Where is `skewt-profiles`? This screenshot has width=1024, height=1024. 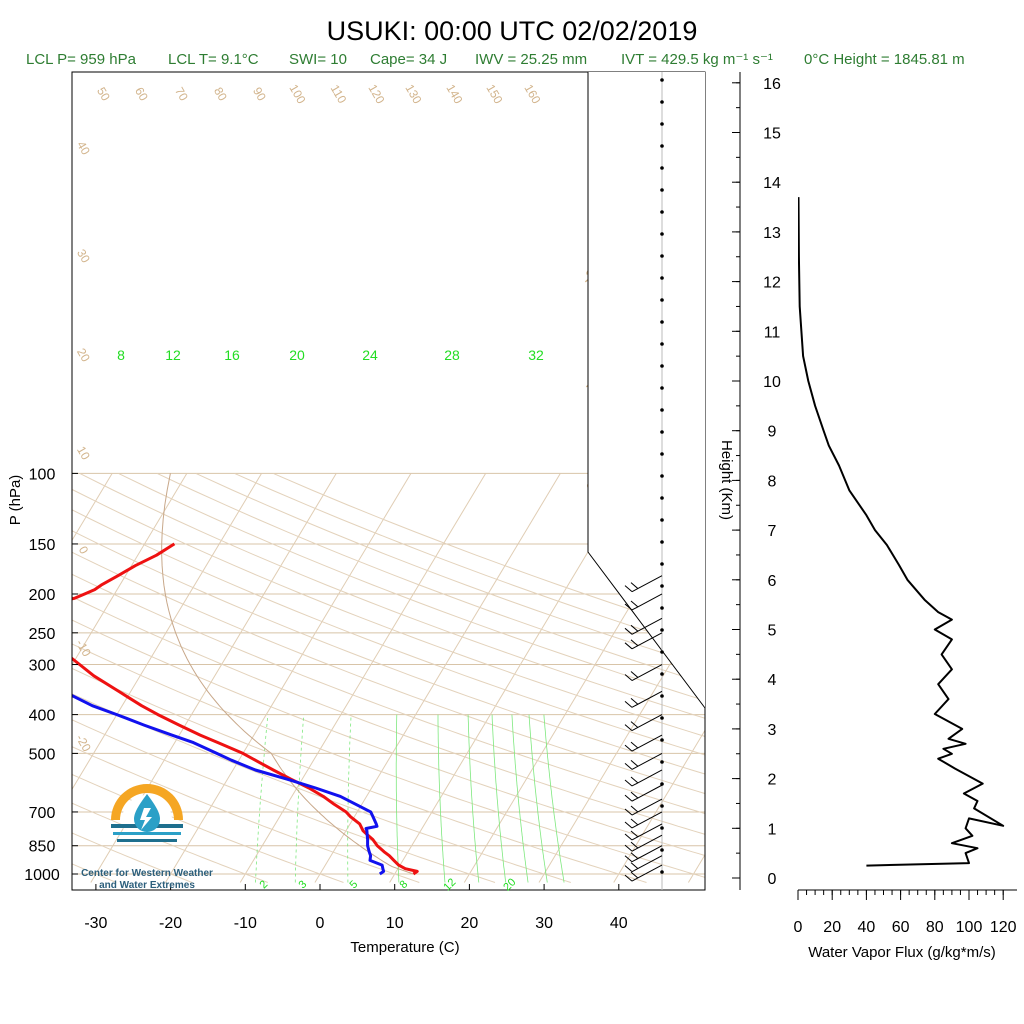 skewt-profiles is located at coordinates (245, 709).